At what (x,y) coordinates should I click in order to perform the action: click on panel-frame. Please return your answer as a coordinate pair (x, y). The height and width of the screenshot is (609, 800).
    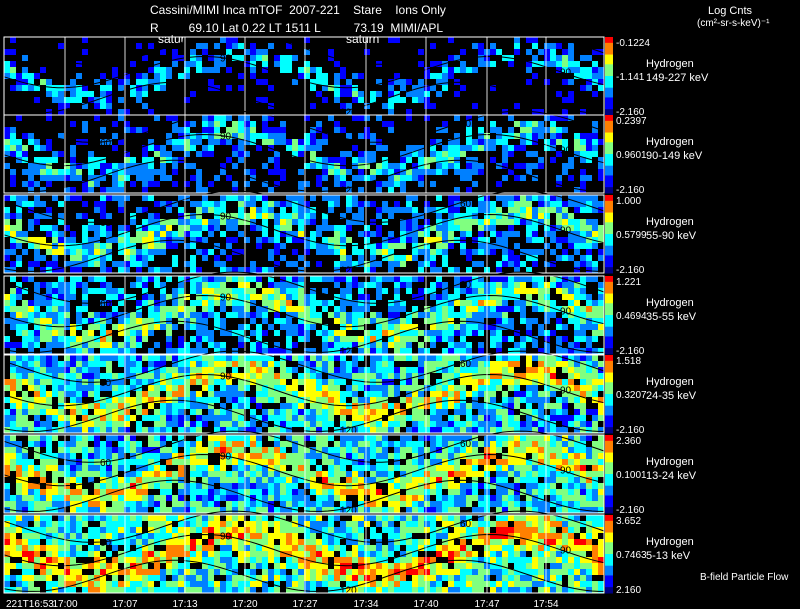
    Looking at the image, I should click on (304, 315).